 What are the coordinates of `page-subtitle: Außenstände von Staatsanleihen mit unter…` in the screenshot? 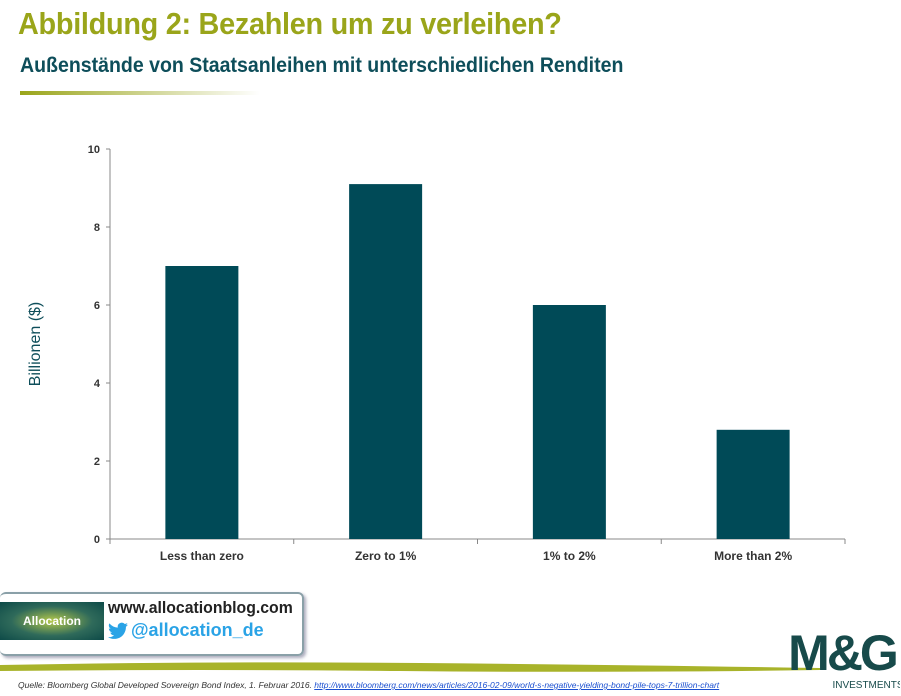 It's located at (322, 65).